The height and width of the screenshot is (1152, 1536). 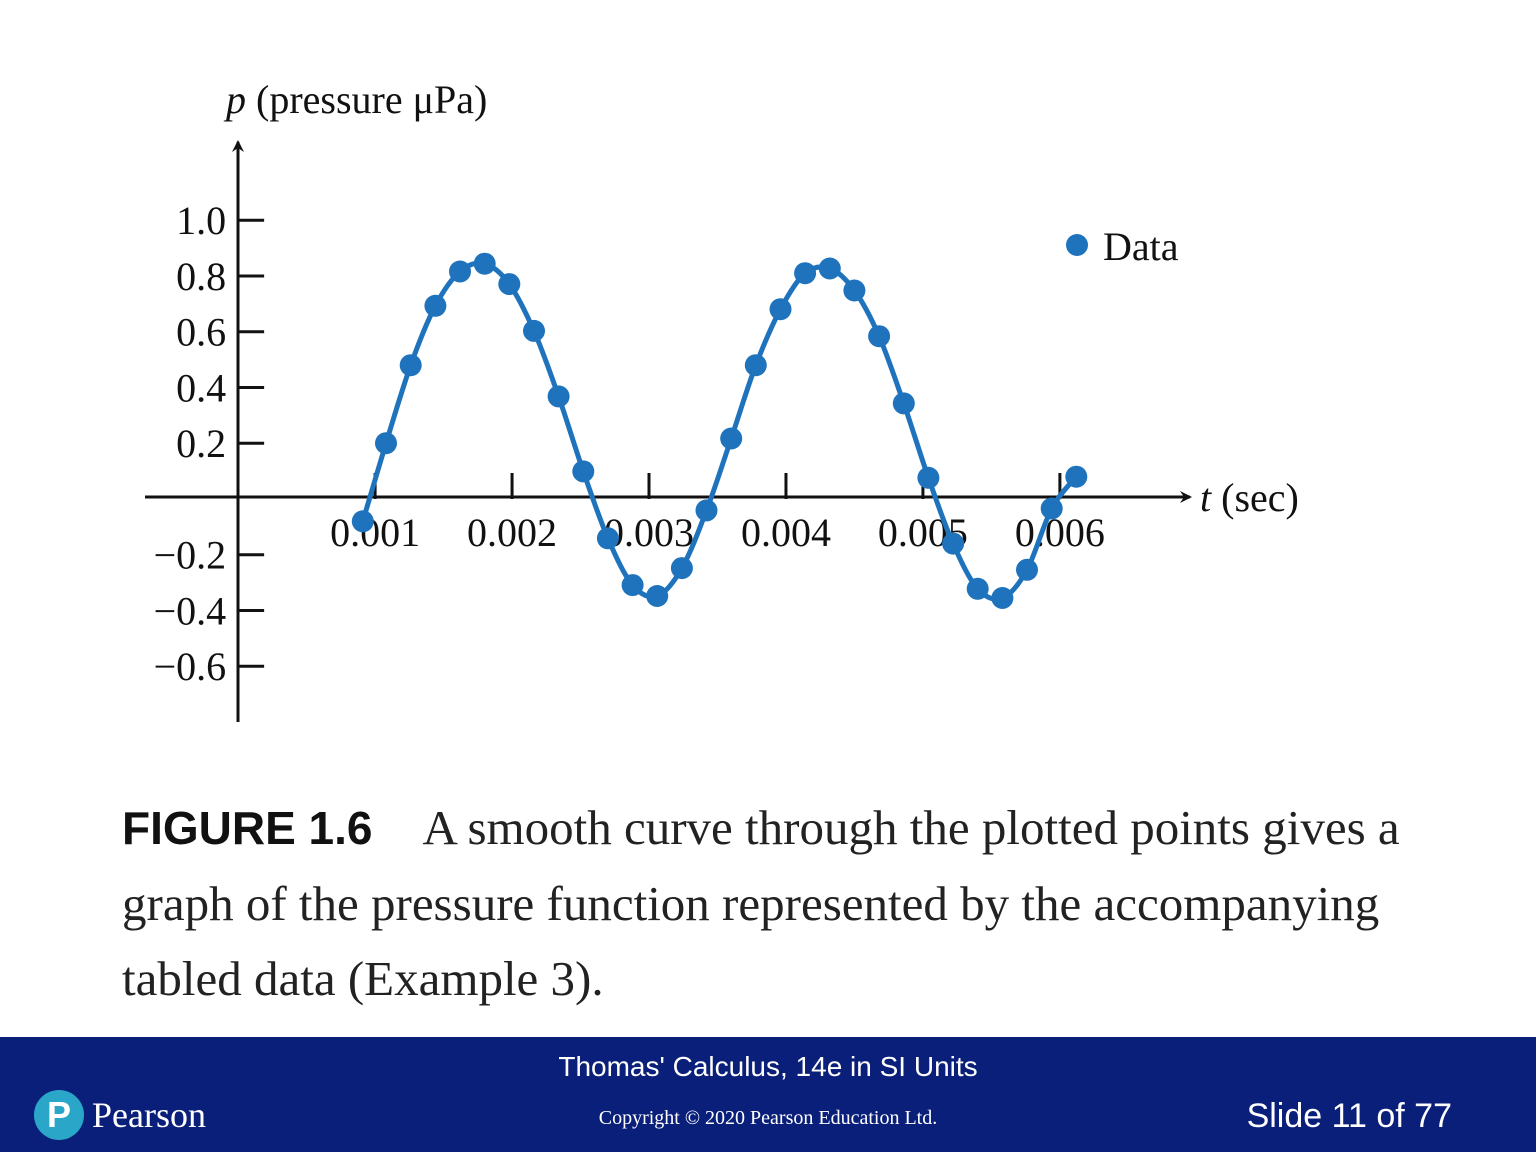 I want to click on y-tick-label: 1.0, so click(x=201, y=220).